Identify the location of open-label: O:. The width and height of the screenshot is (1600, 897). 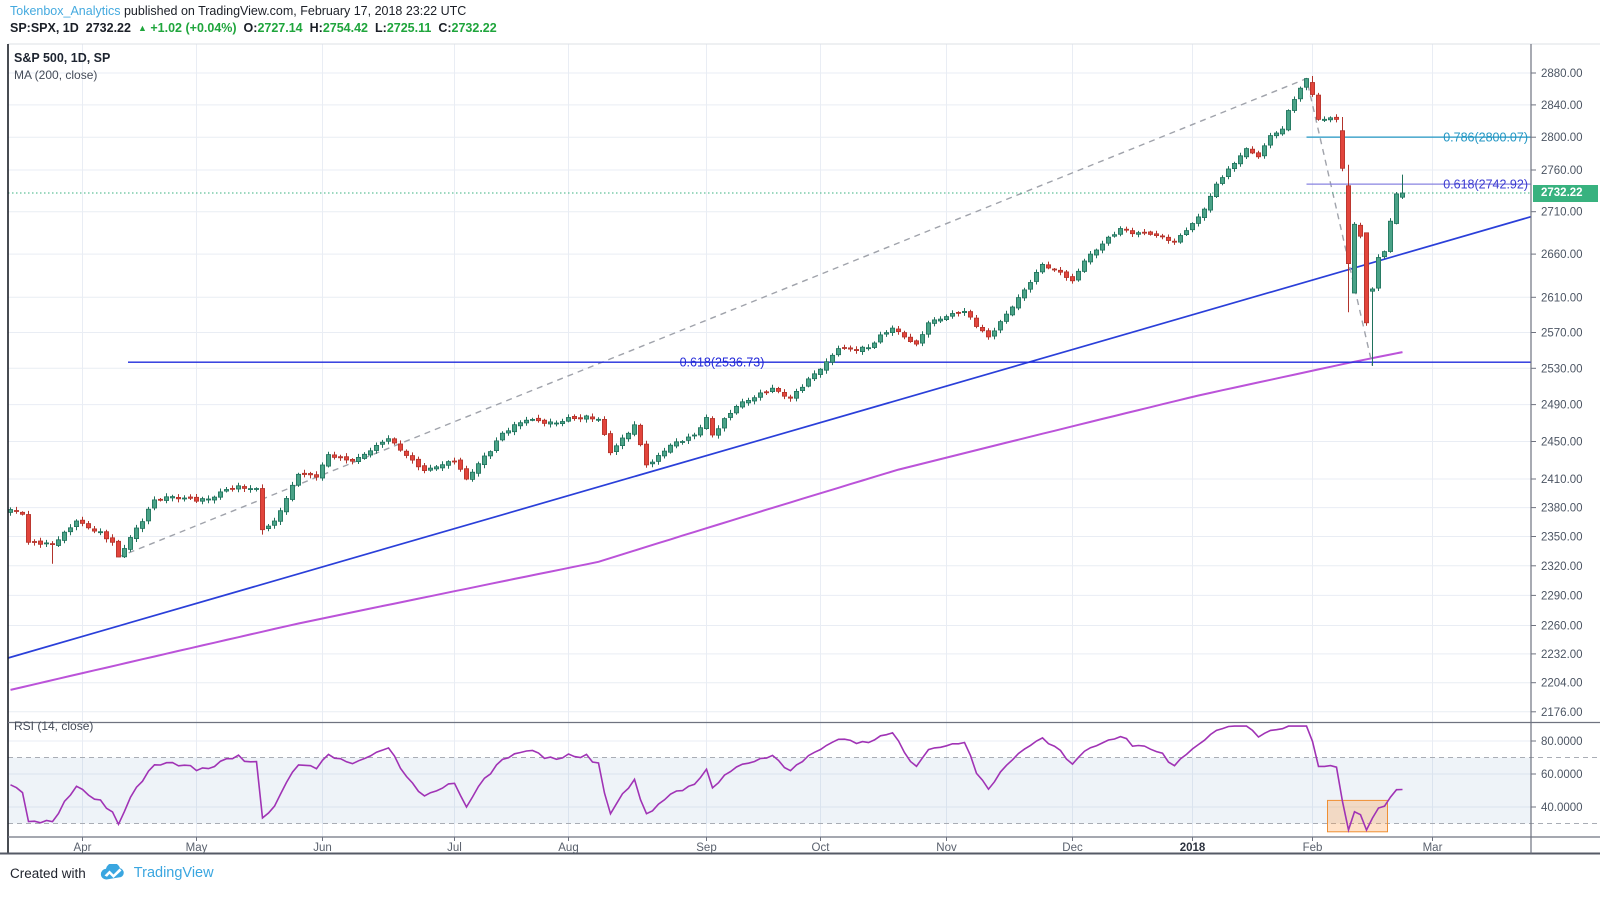
(250, 28).